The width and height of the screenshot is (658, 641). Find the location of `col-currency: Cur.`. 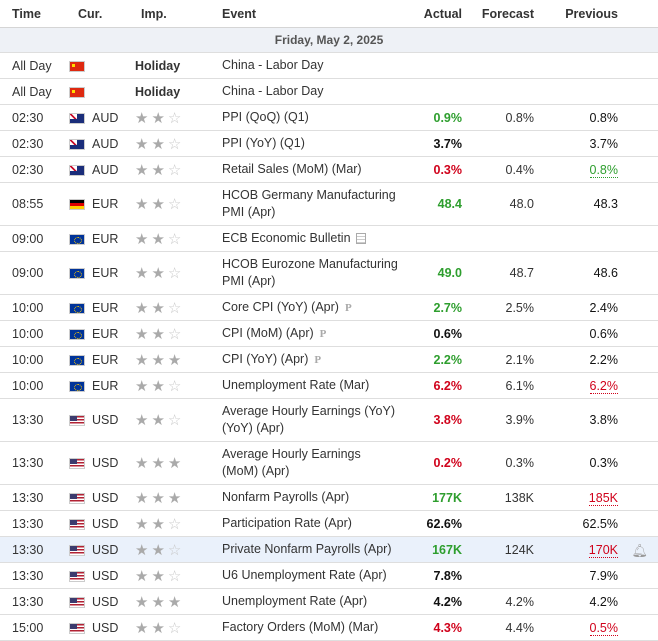

col-currency: Cur. is located at coordinates (99, 14).